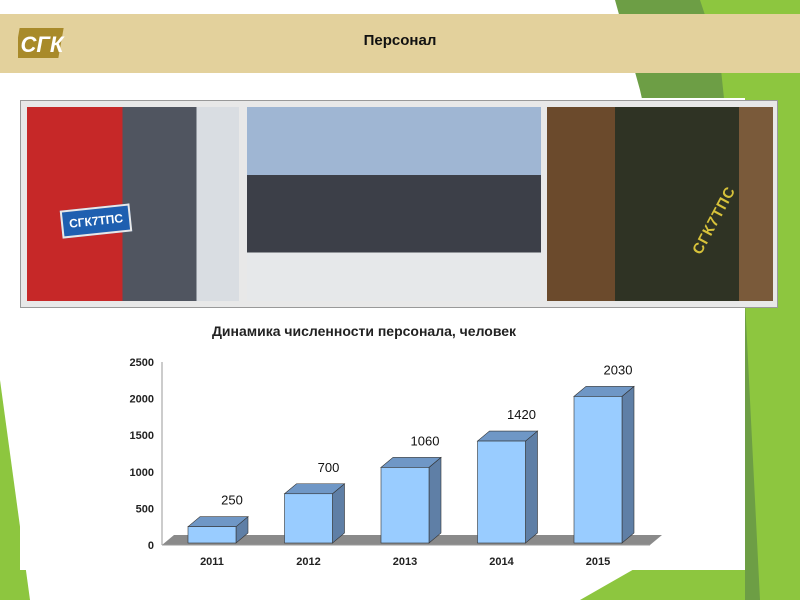 This screenshot has width=800, height=600. I want to click on bar-2011, so click(212, 535).